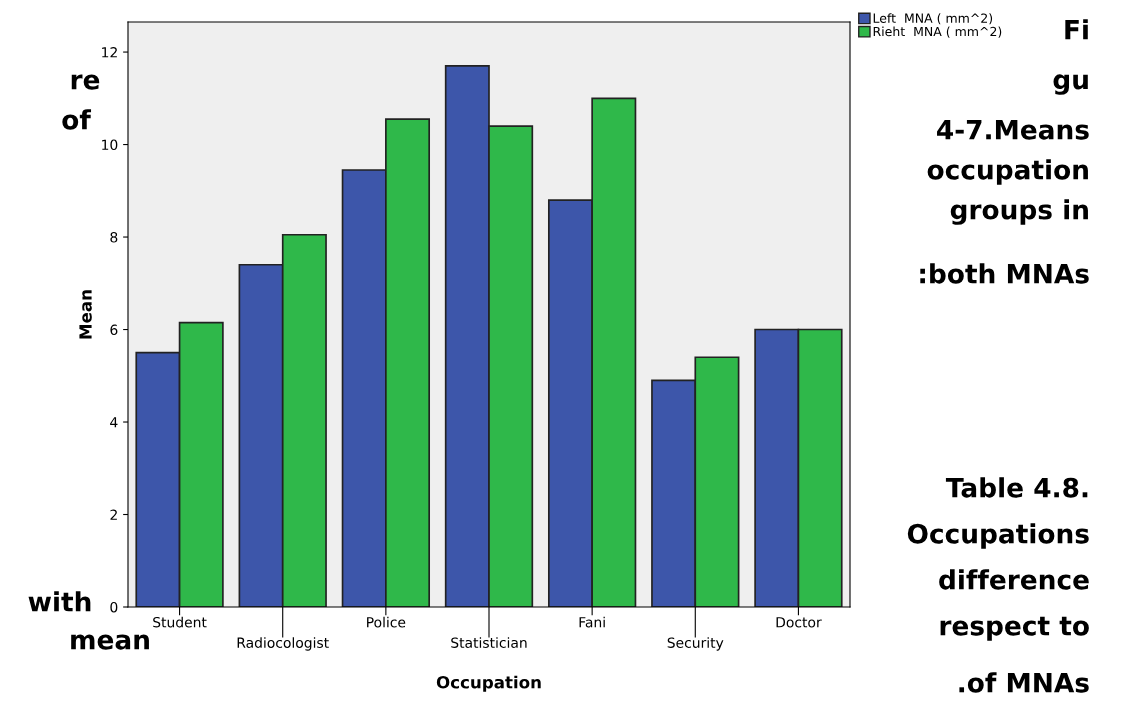 This screenshot has height=722, width=1127. I want to click on text: respect to, so click(1014, 628).